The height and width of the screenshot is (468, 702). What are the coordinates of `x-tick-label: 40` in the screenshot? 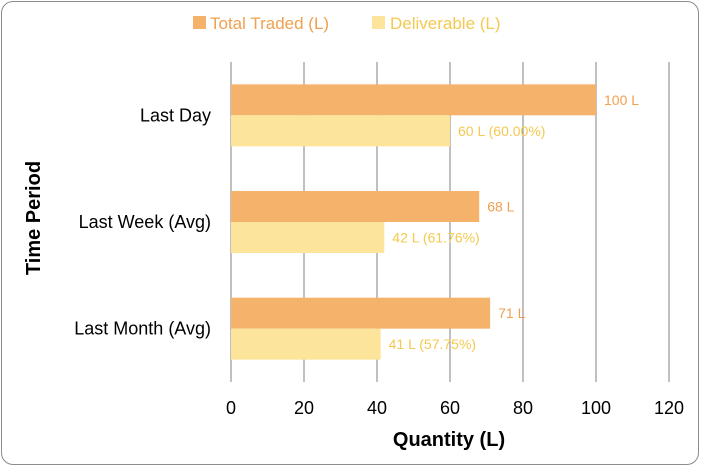 It's located at (377, 408).